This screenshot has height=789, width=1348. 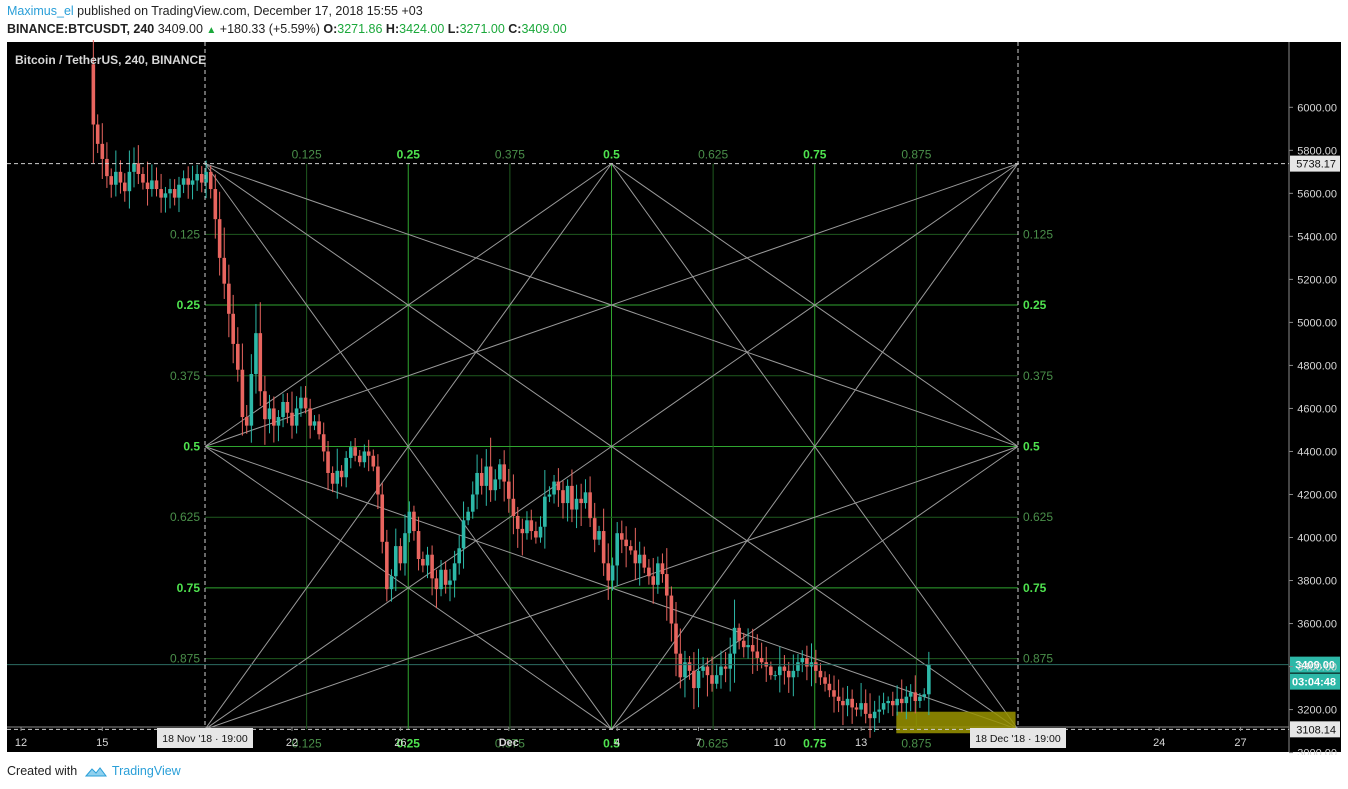 I want to click on time-tick-label: 7, so click(x=698, y=743).